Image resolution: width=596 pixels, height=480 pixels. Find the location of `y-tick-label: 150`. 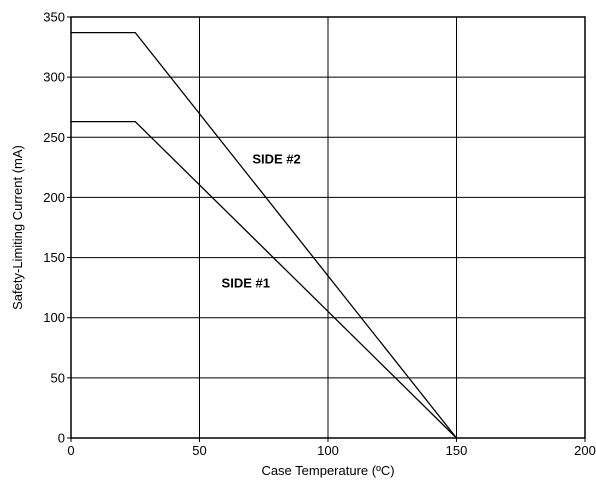

y-tick-label: 150 is located at coordinates (54, 257).